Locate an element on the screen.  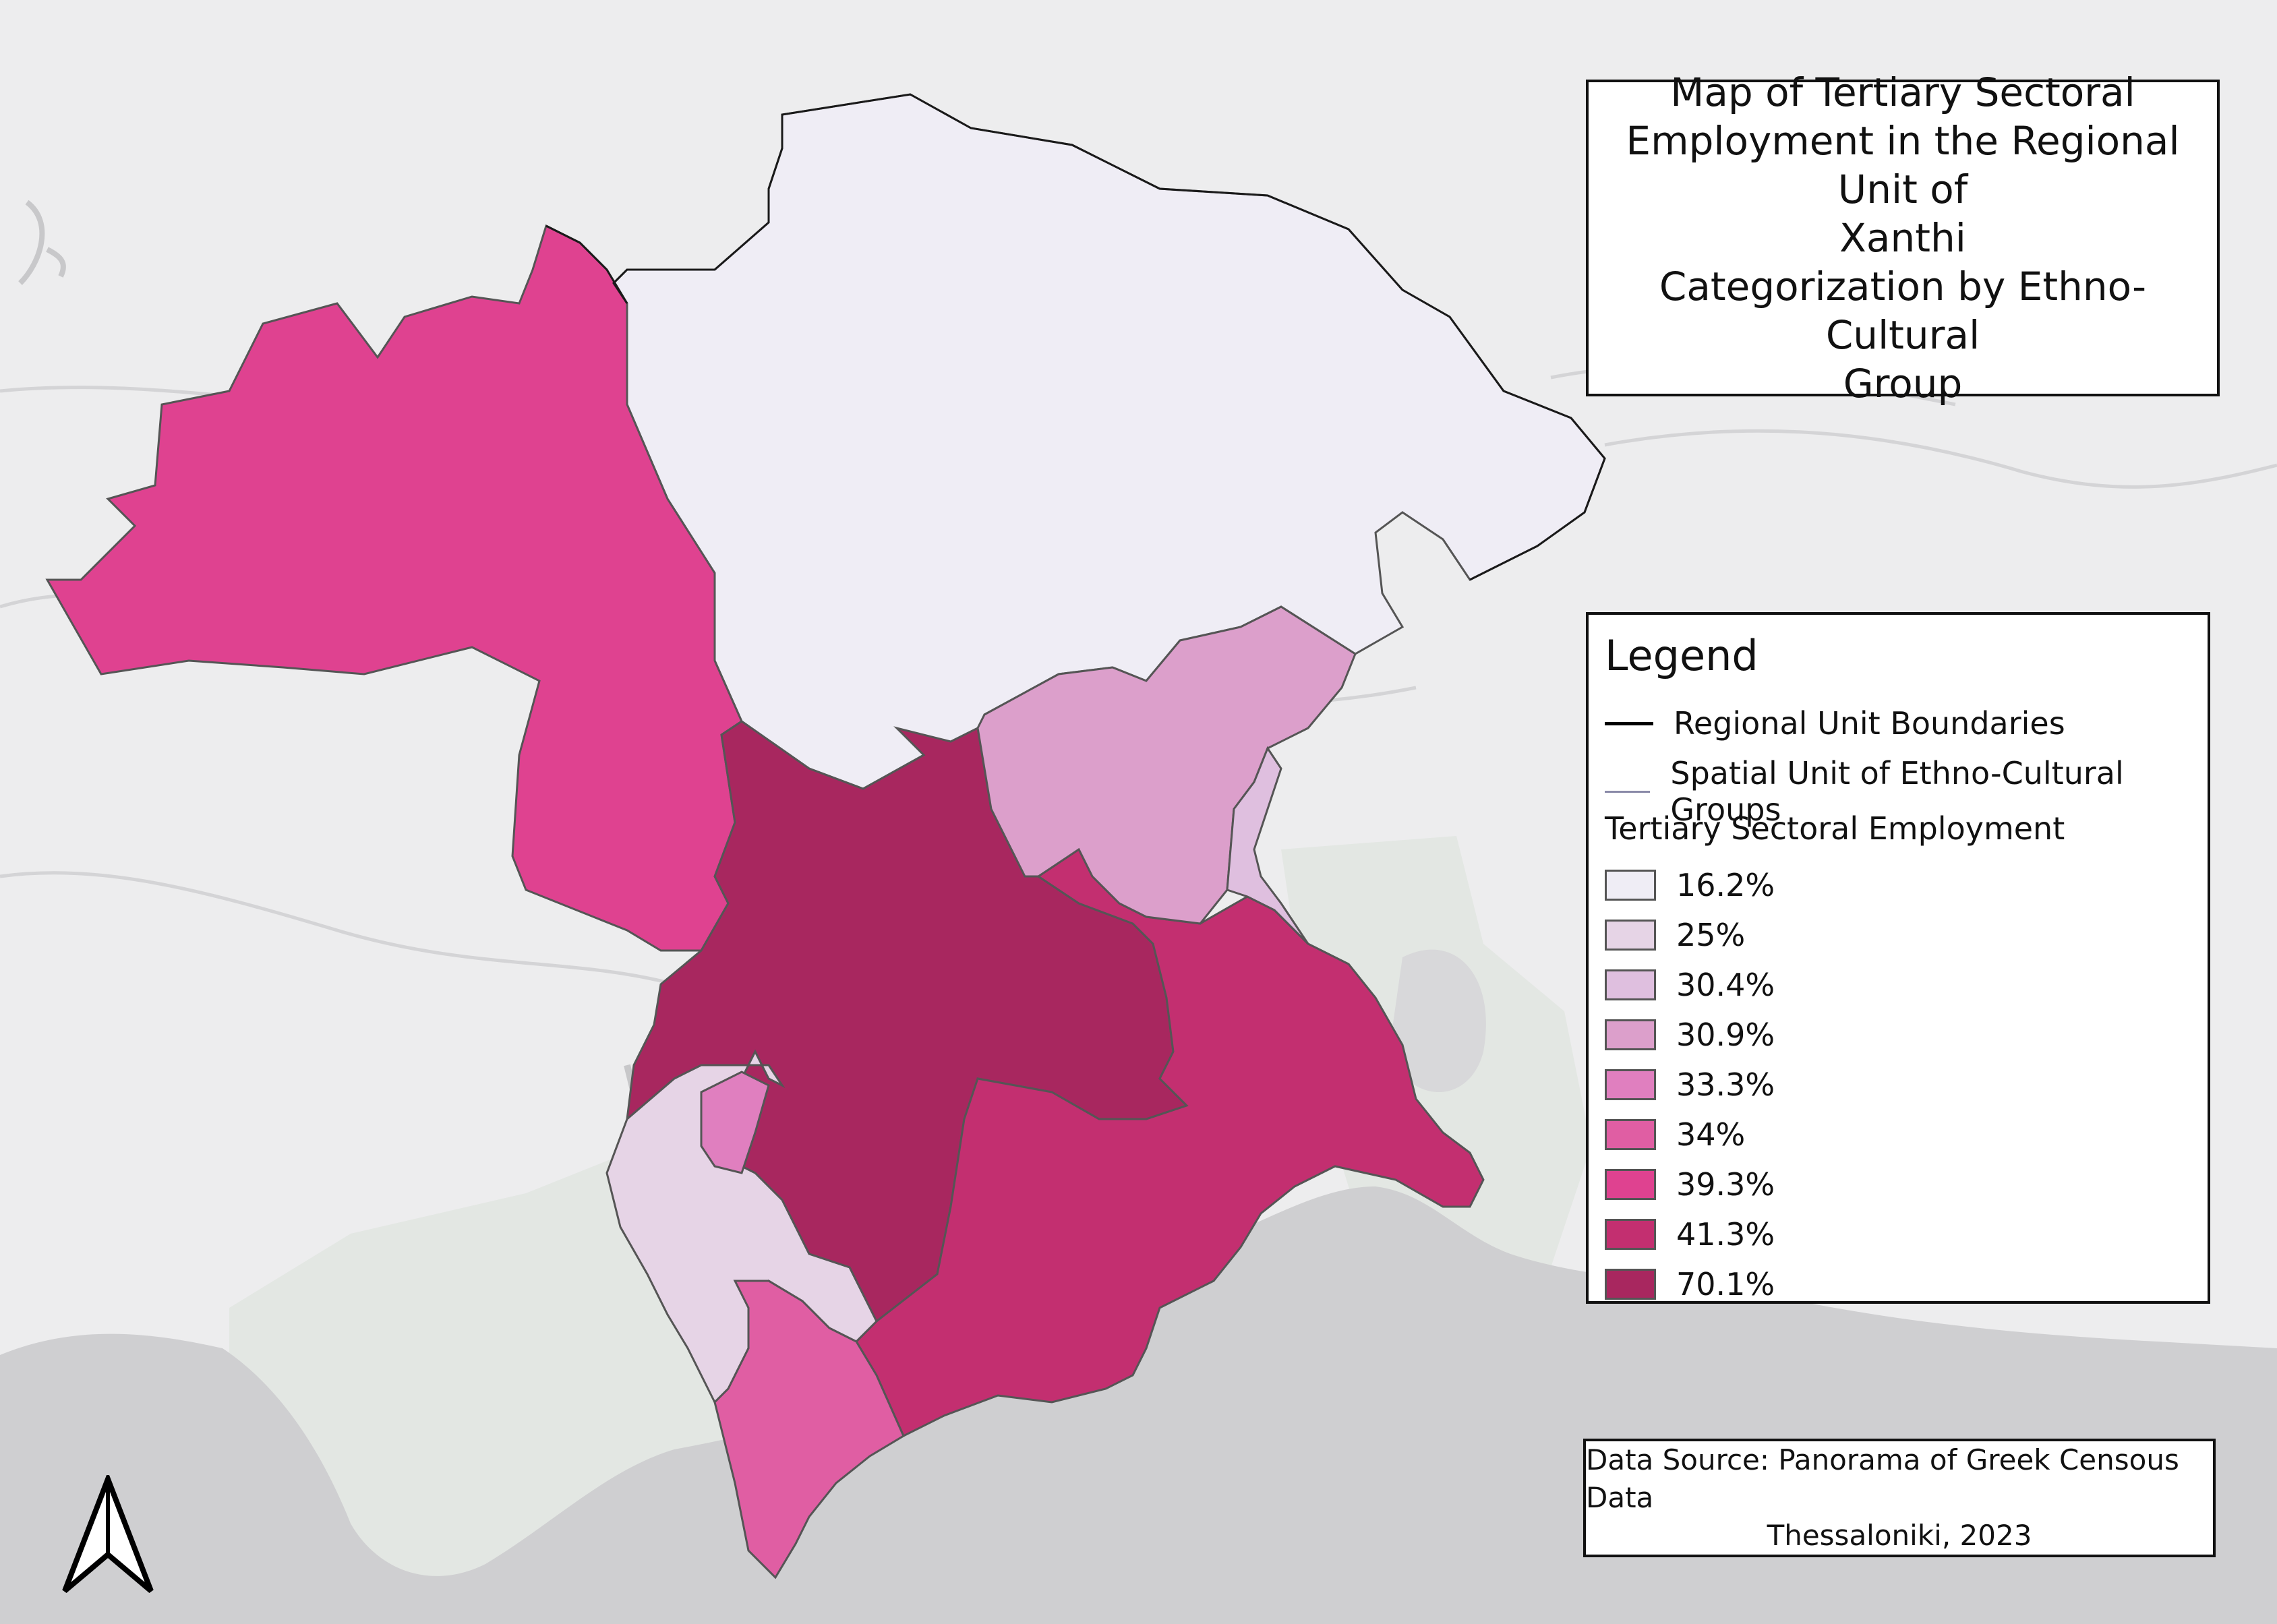
north-arrow-icon is located at coordinates (108, 1534).